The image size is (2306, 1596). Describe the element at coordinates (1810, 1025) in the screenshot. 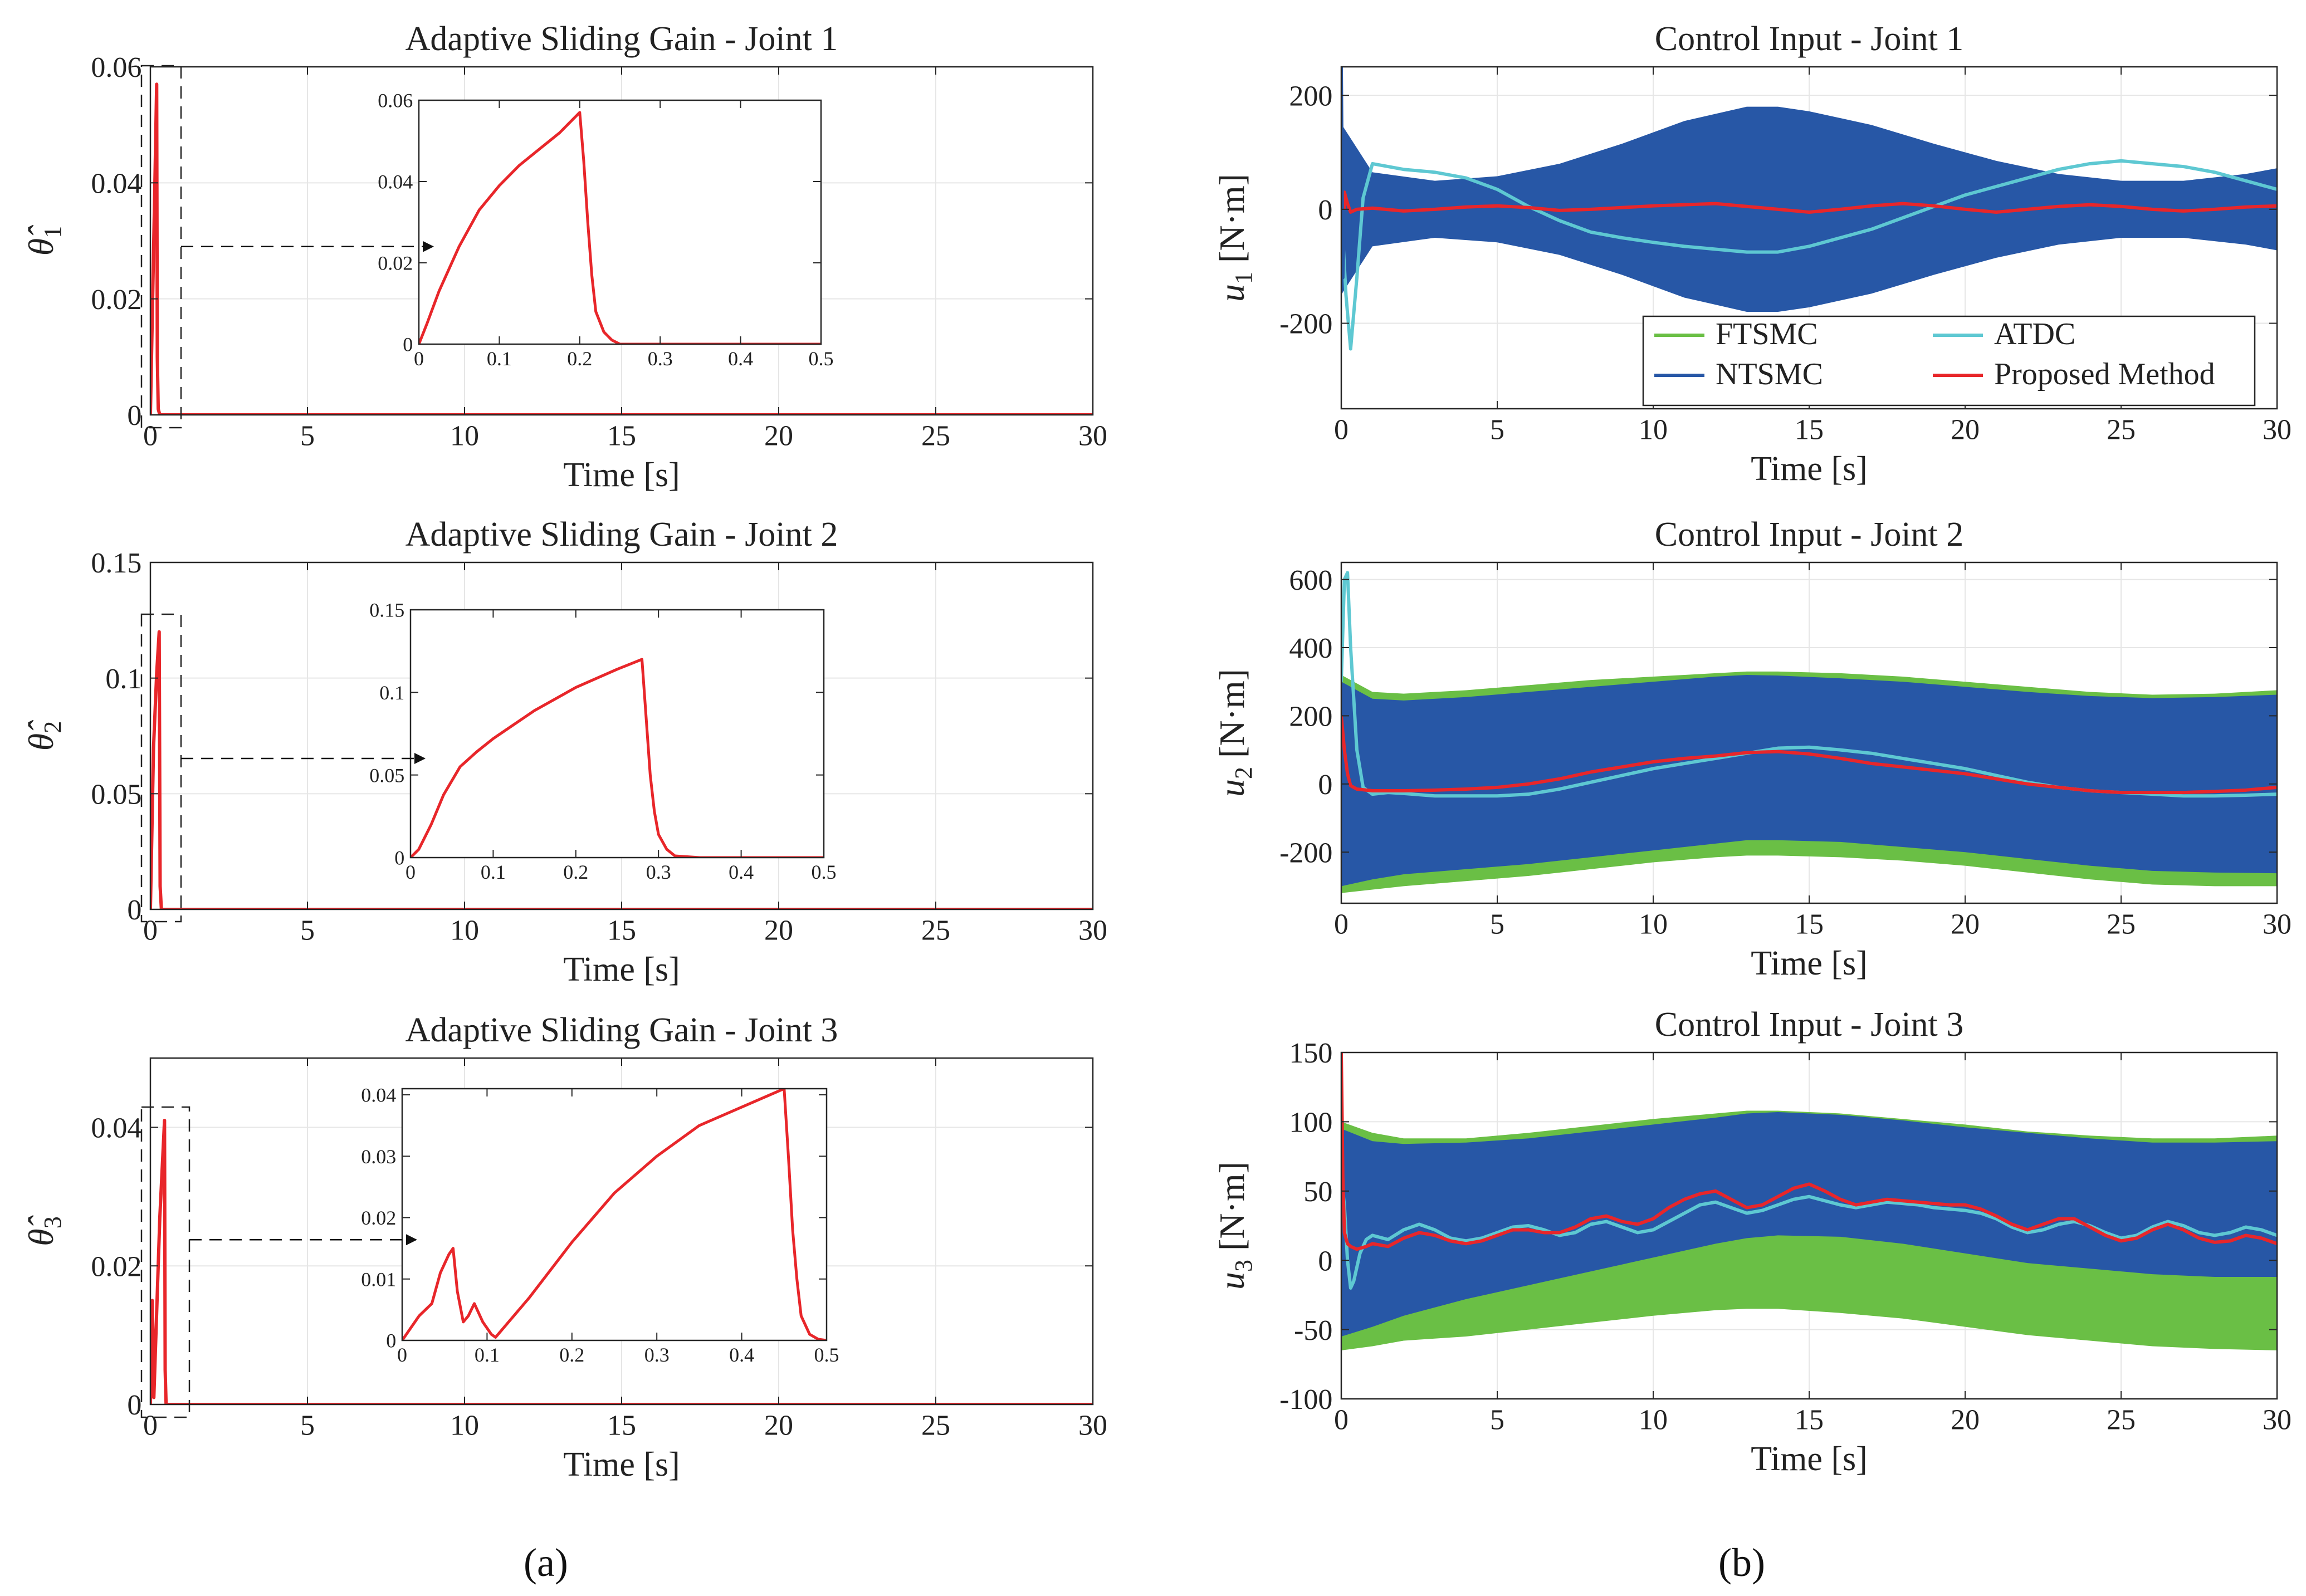

I see `chart-title: Control Input - Joint 3` at that location.